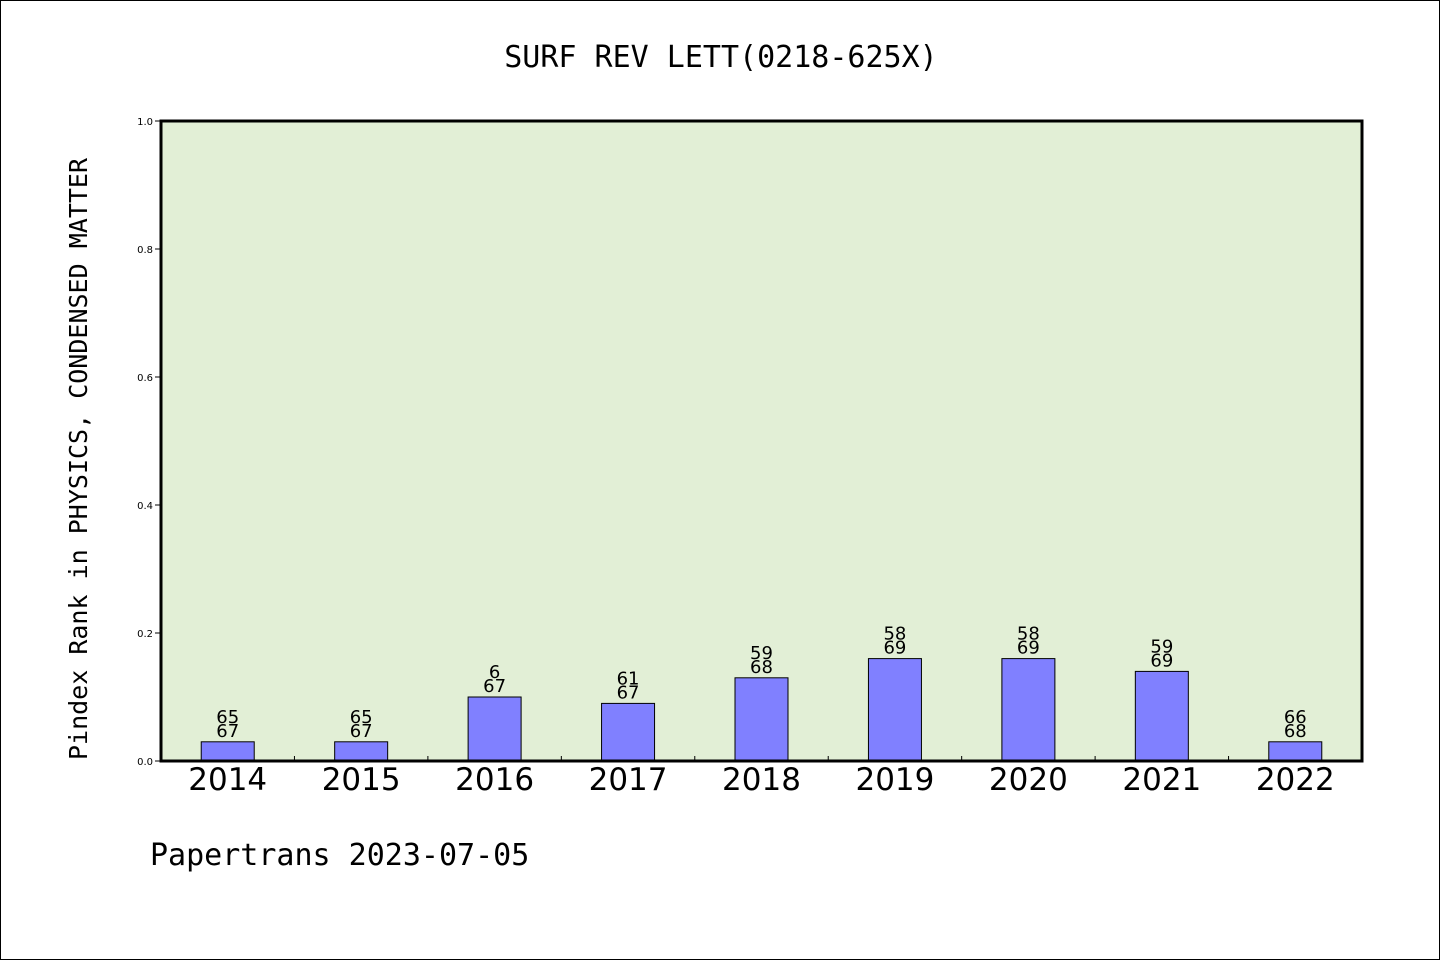 Image resolution: width=1440 pixels, height=960 pixels. What do you see at coordinates (720, 57) in the screenshot?
I see `chart-title: SURF REV LETT(0218-625X)` at bounding box center [720, 57].